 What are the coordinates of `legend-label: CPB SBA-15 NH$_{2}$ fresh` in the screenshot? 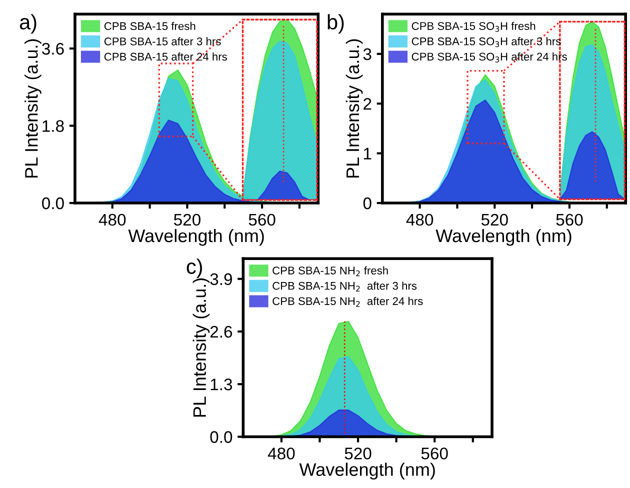 It's located at (330, 271).